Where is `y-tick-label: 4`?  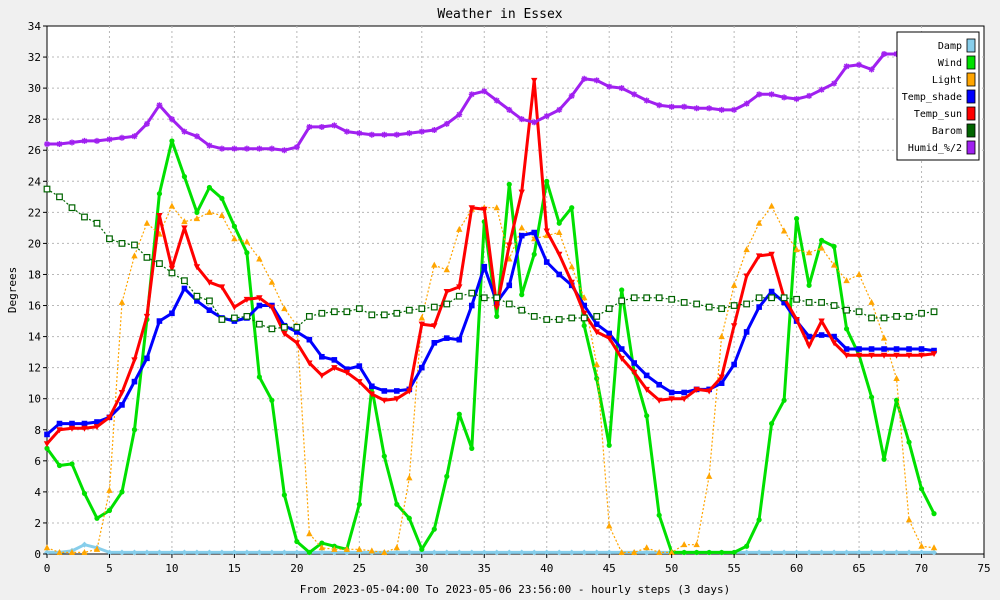
y-tick-label: 4 is located at coordinates (37, 492).